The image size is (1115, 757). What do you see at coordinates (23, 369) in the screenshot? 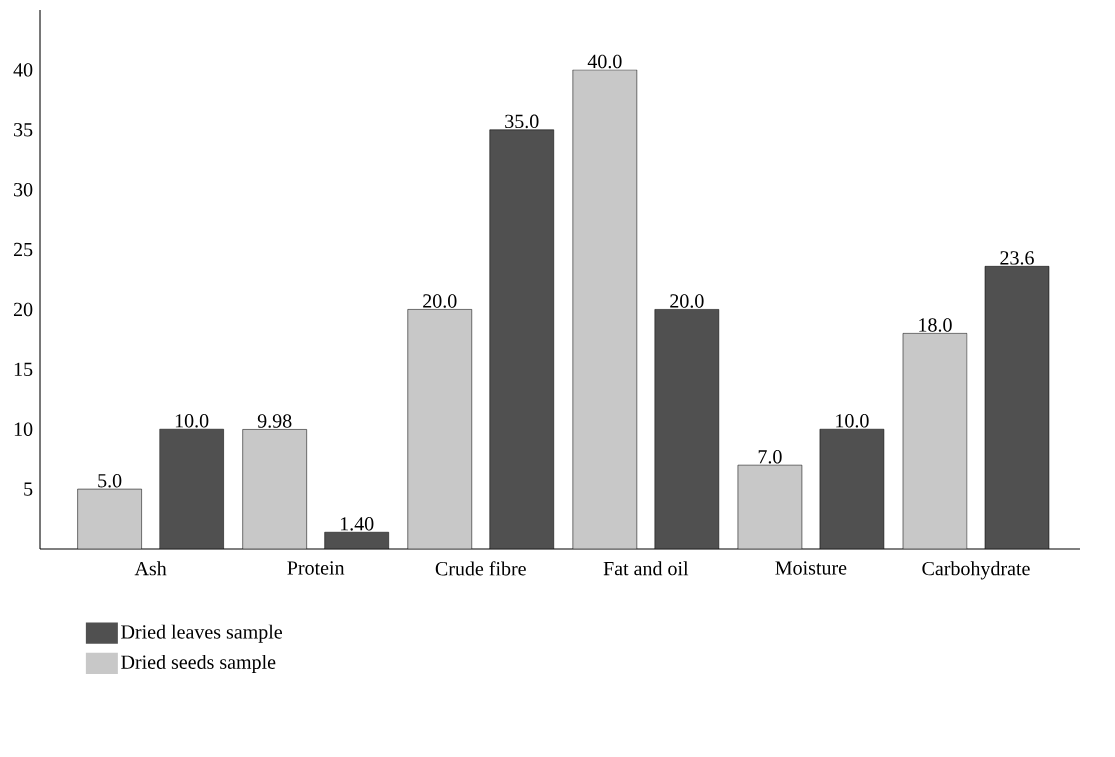
I see `y-tick-label: 15` at bounding box center [23, 369].